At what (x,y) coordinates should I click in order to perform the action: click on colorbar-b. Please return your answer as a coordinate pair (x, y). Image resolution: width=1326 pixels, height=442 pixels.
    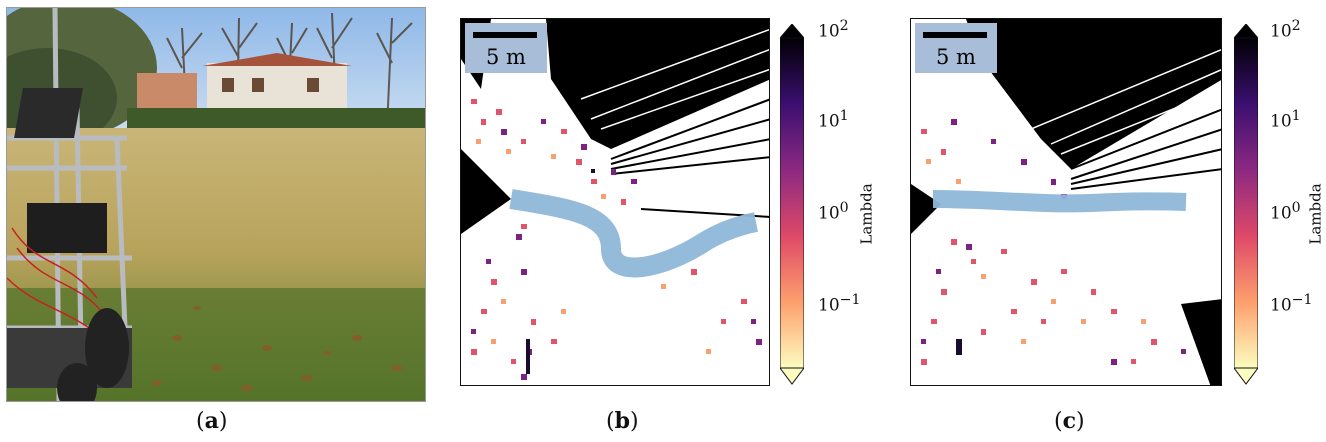
    Looking at the image, I should click on (792, 210).